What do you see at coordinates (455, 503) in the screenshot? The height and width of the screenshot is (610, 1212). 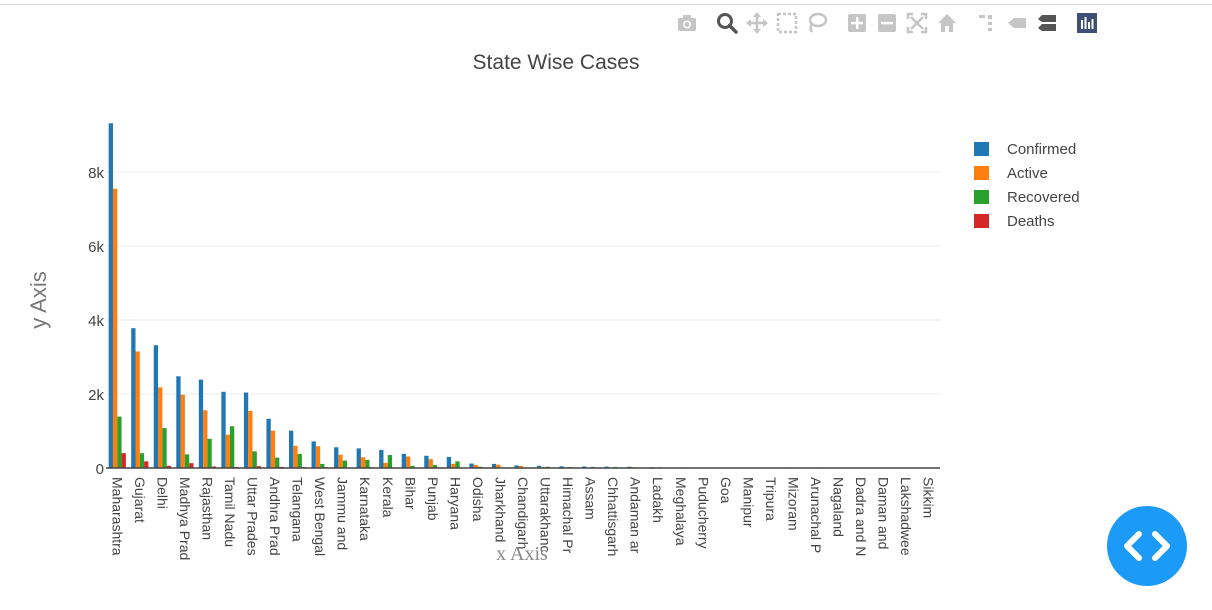 I see `x-tick-label-group: Haryana` at bounding box center [455, 503].